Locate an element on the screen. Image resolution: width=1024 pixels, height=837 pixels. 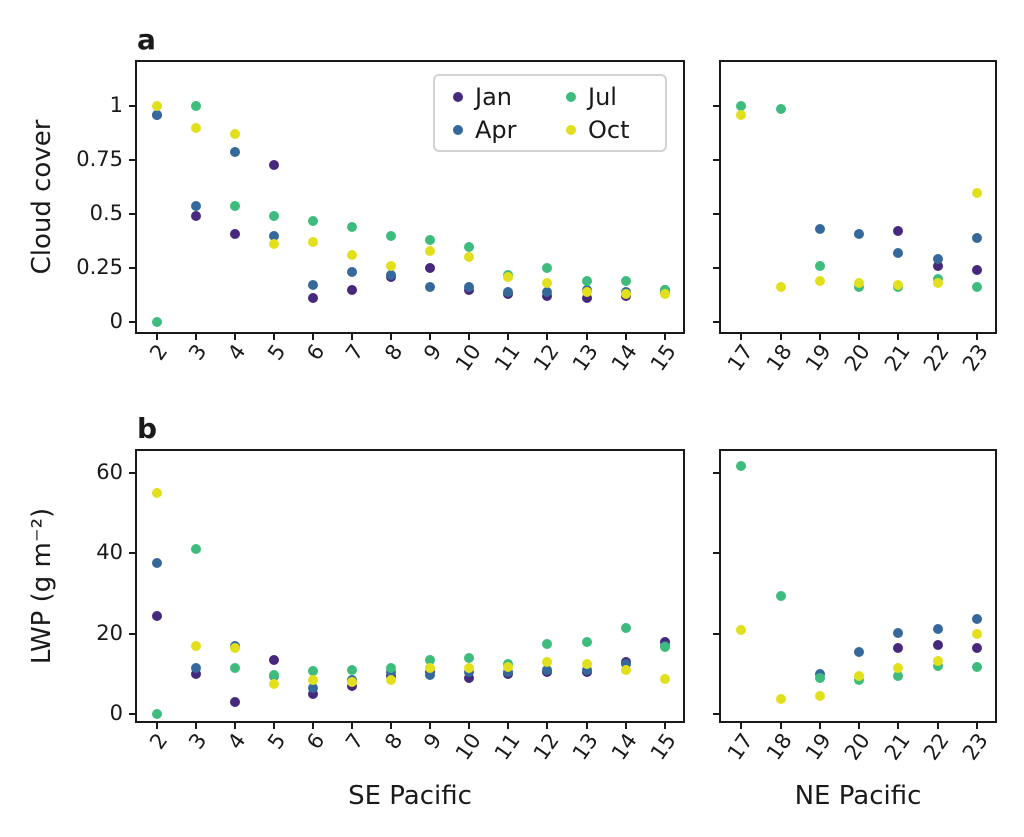
legend: Jan Apr Jul Oct is located at coordinates (550, 113).